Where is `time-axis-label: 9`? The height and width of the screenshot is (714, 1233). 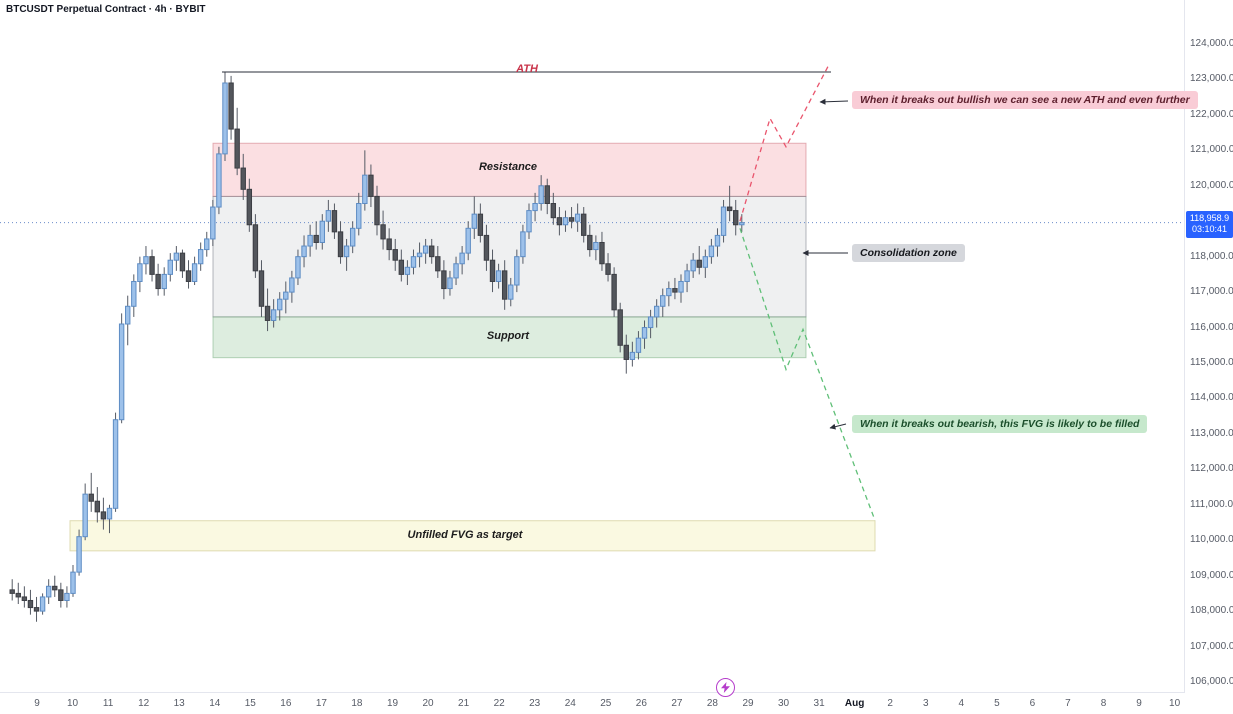
time-axis-label: 9 is located at coordinates (1139, 703).